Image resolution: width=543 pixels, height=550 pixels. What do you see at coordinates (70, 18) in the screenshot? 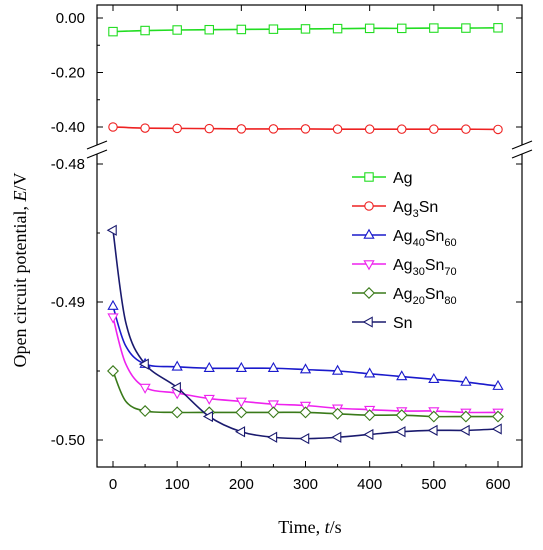
I see `y-tick-label-upper-0: 0.00` at bounding box center [70, 18].